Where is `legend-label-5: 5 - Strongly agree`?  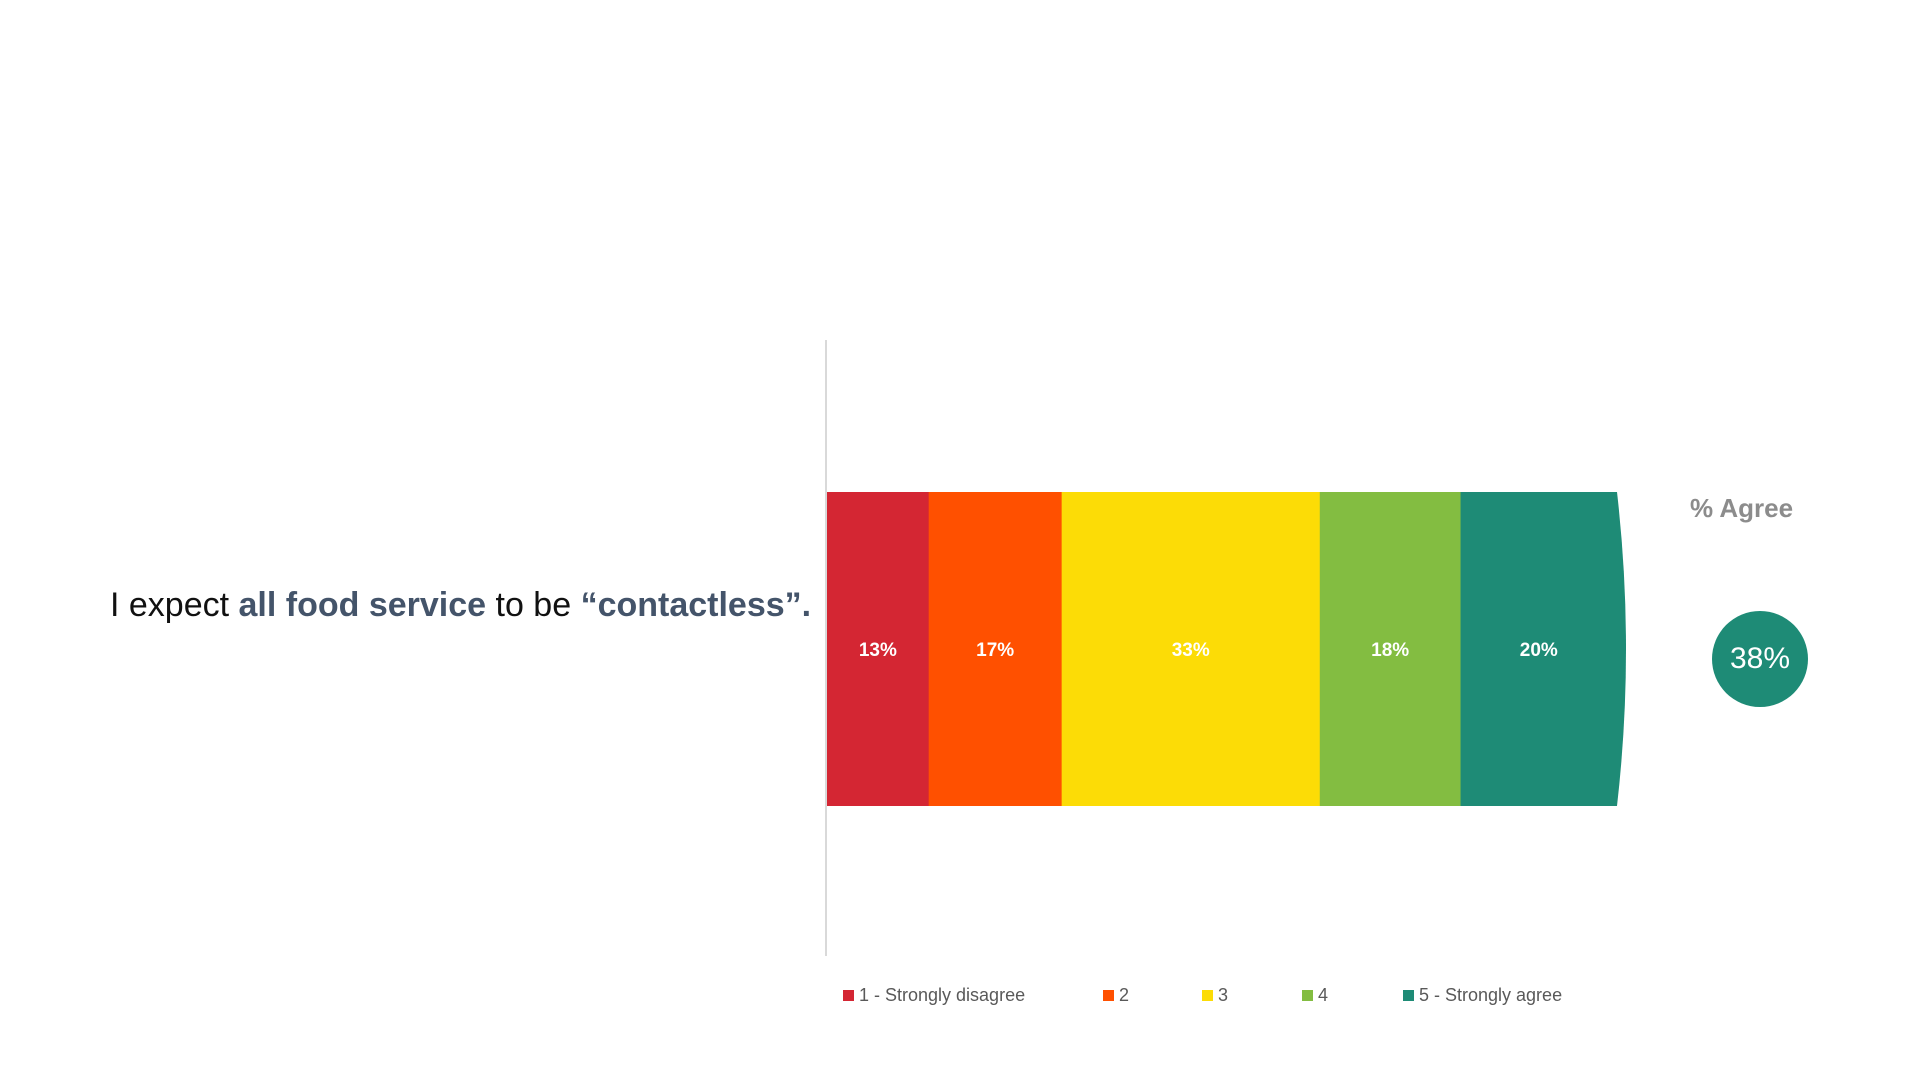
legend-label-5: 5 - Strongly agree is located at coordinates (1491, 995).